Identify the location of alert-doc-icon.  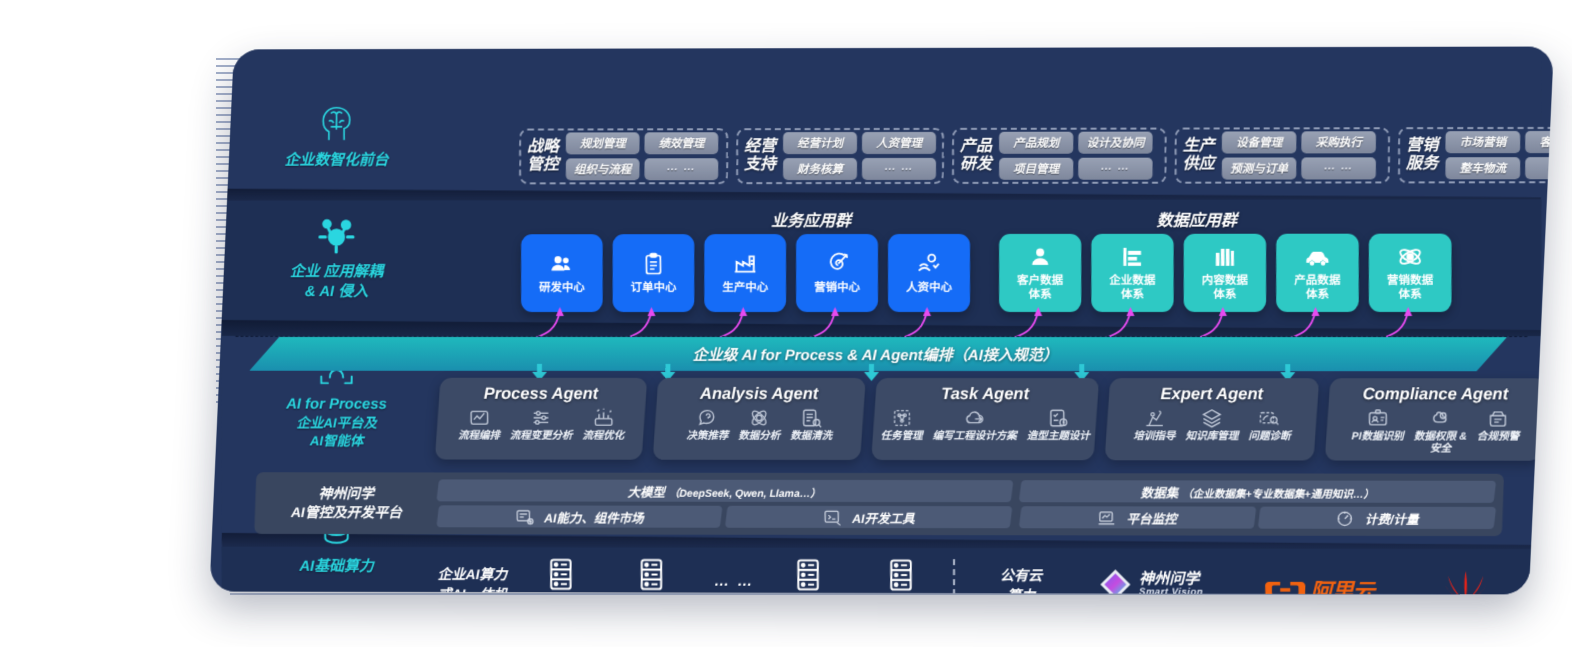
(1498, 418).